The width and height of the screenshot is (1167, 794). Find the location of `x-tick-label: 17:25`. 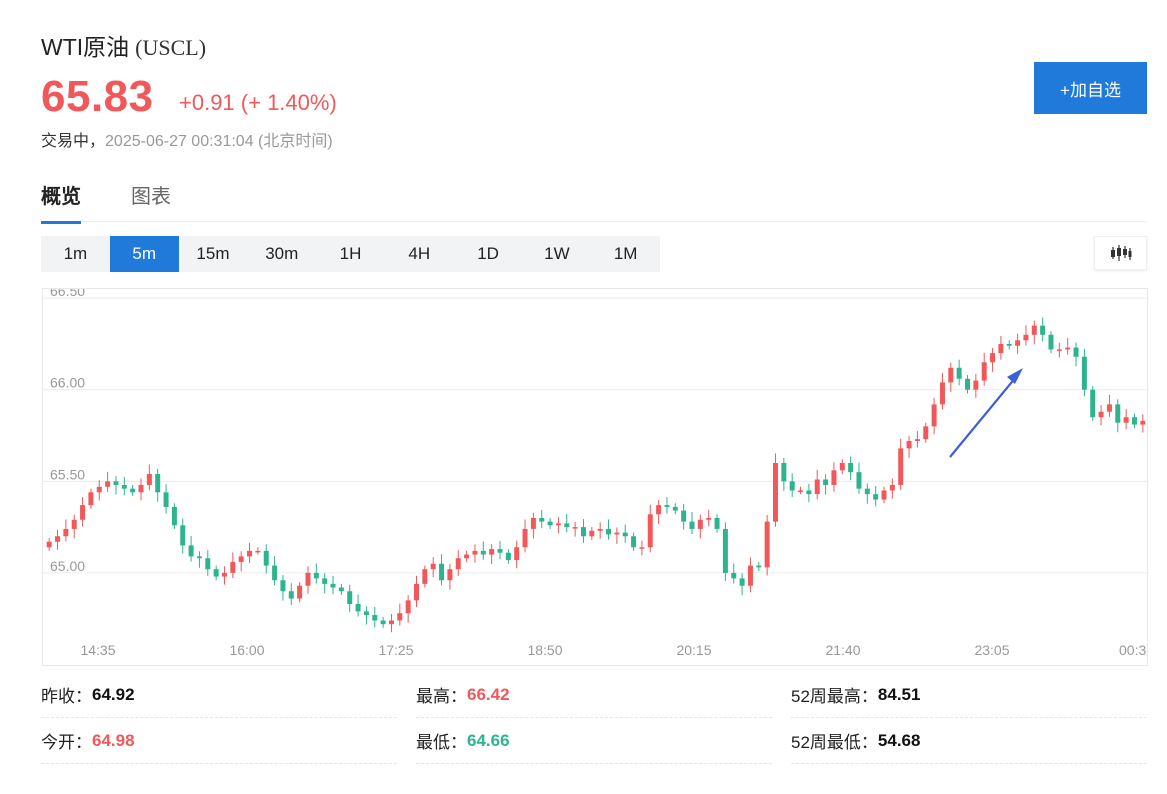

x-tick-label: 17:25 is located at coordinates (395, 650).